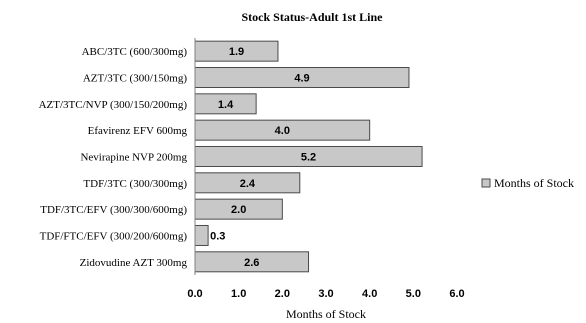 The height and width of the screenshot is (323, 586). I want to click on data-label: 4.0, so click(282, 131).